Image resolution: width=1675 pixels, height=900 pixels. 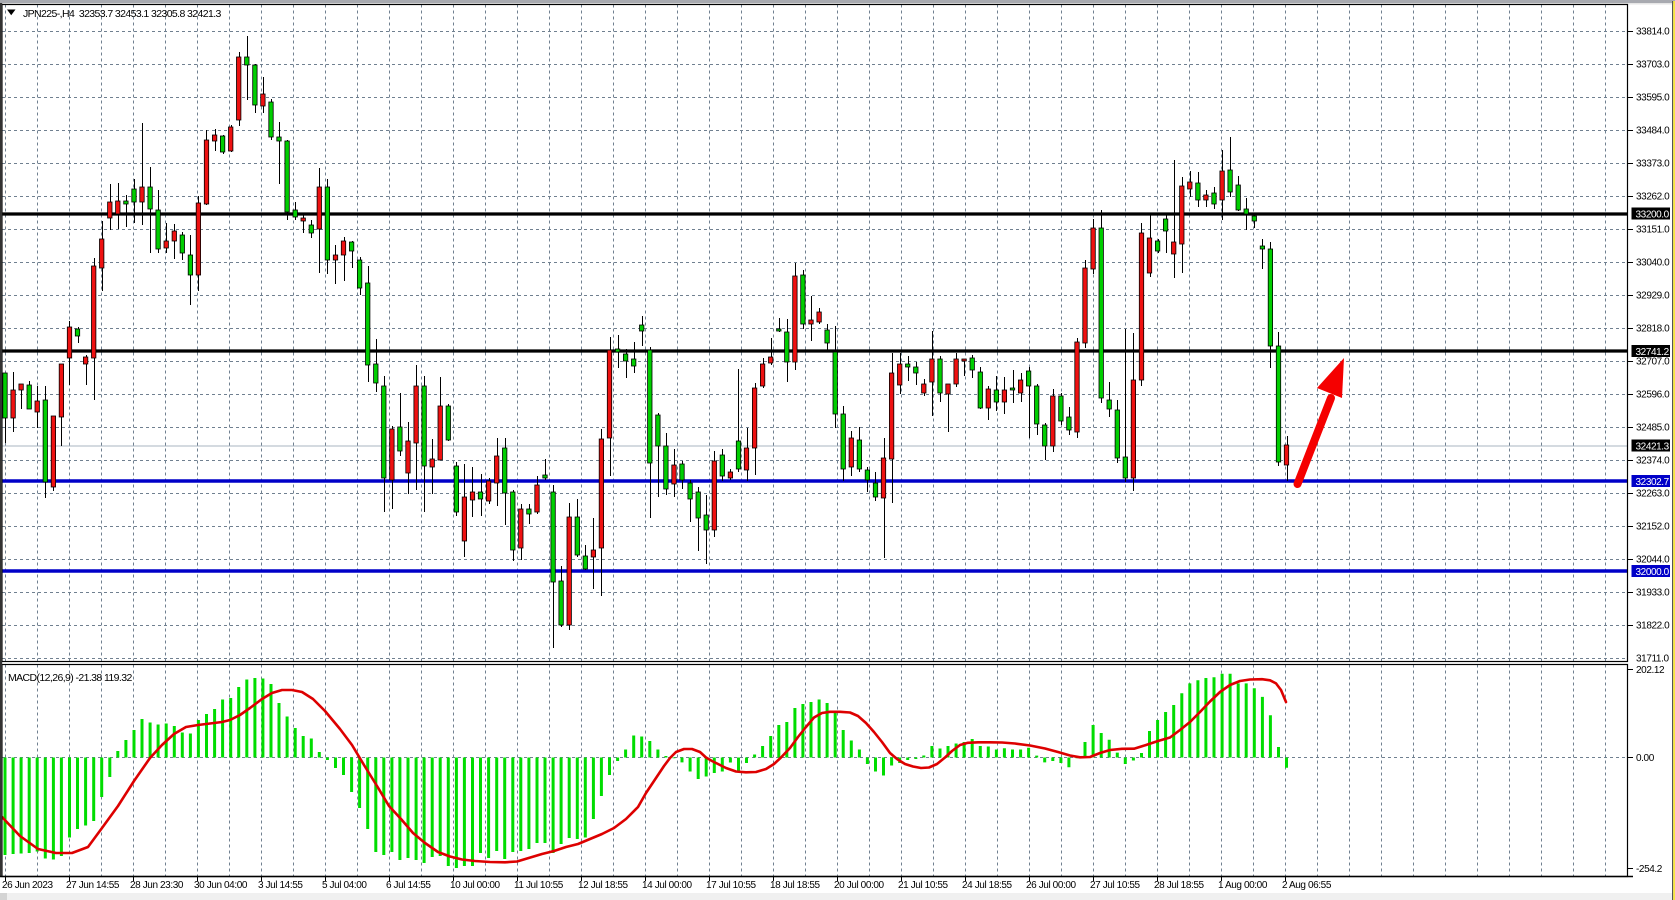 What do you see at coordinates (1653, 395) in the screenshot?
I see `svg-text: 32596.0` at bounding box center [1653, 395].